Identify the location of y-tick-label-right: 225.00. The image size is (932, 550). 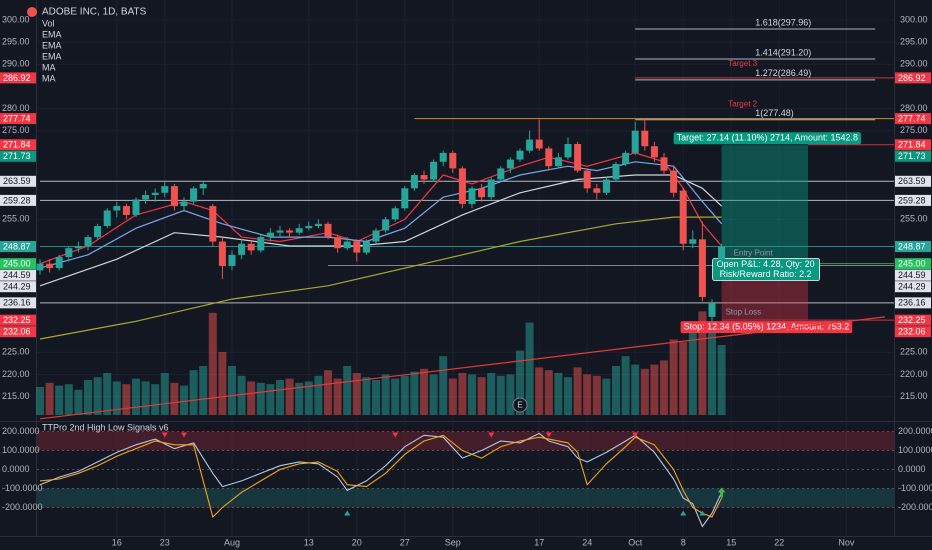
(914, 352).